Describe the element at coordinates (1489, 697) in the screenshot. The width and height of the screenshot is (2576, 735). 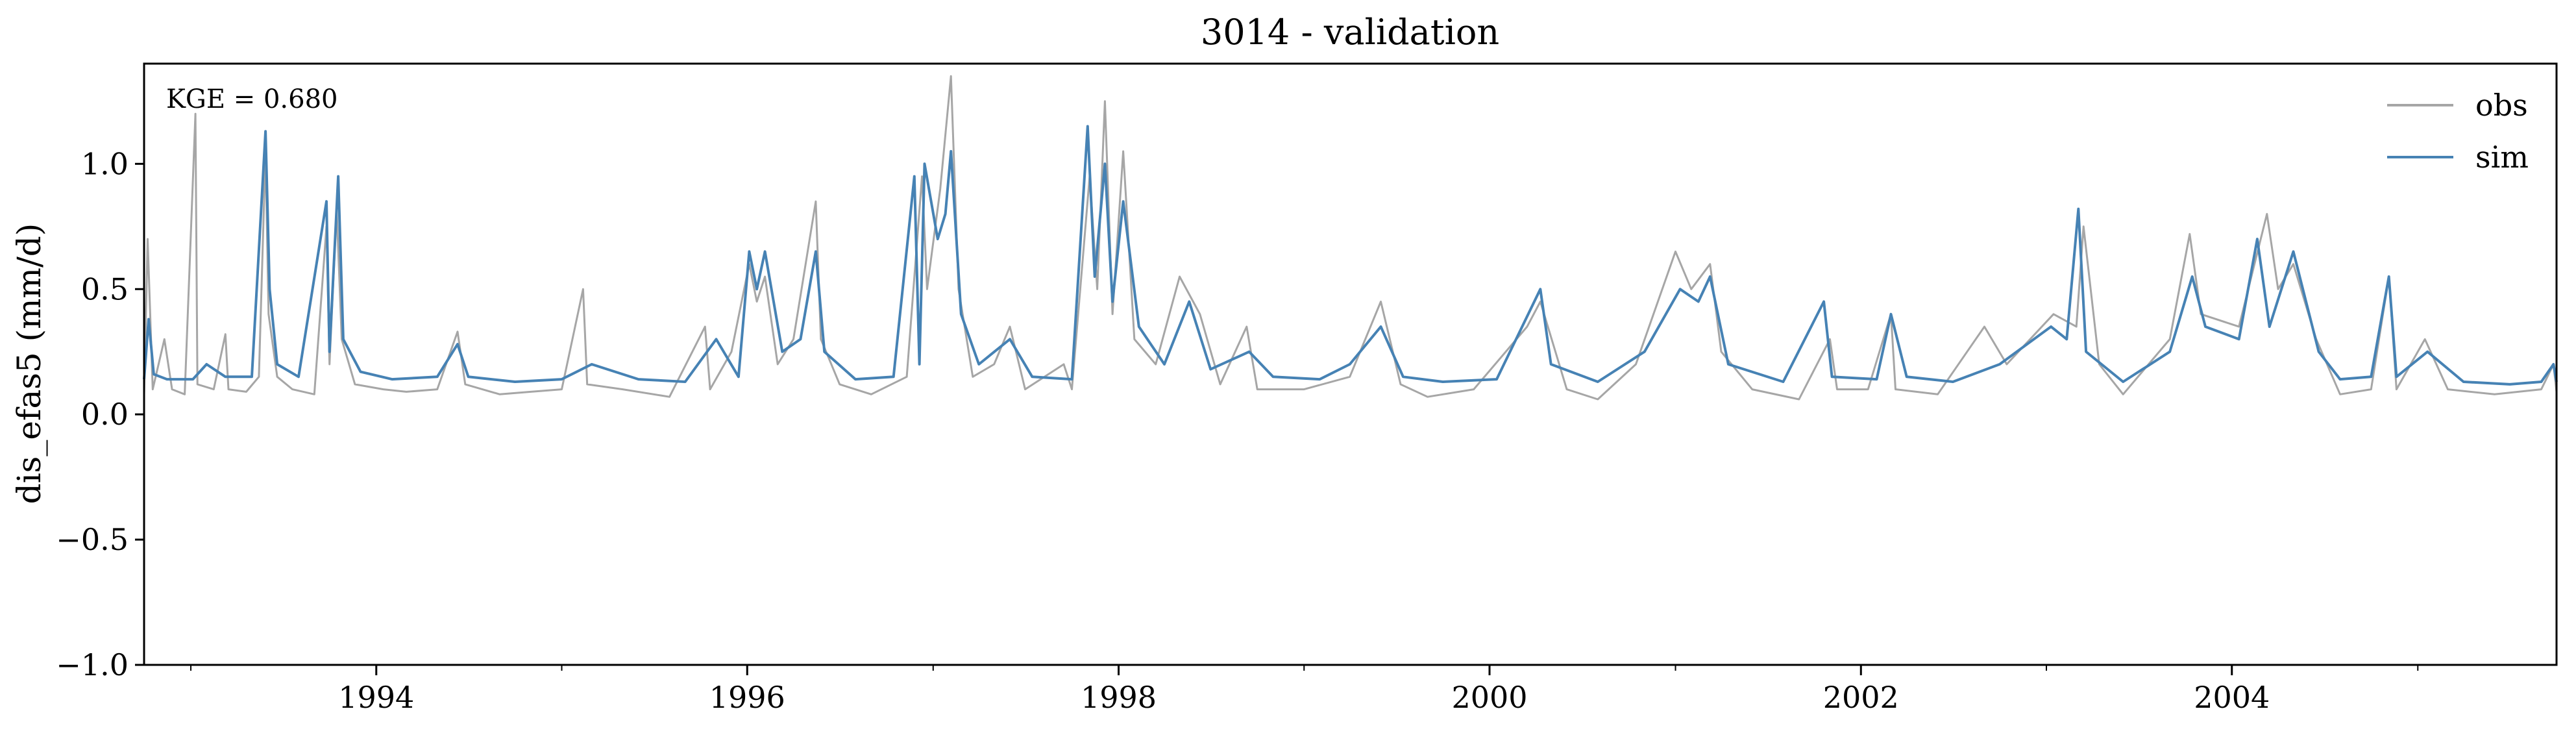
I see `x-tick-label: 2000` at that location.